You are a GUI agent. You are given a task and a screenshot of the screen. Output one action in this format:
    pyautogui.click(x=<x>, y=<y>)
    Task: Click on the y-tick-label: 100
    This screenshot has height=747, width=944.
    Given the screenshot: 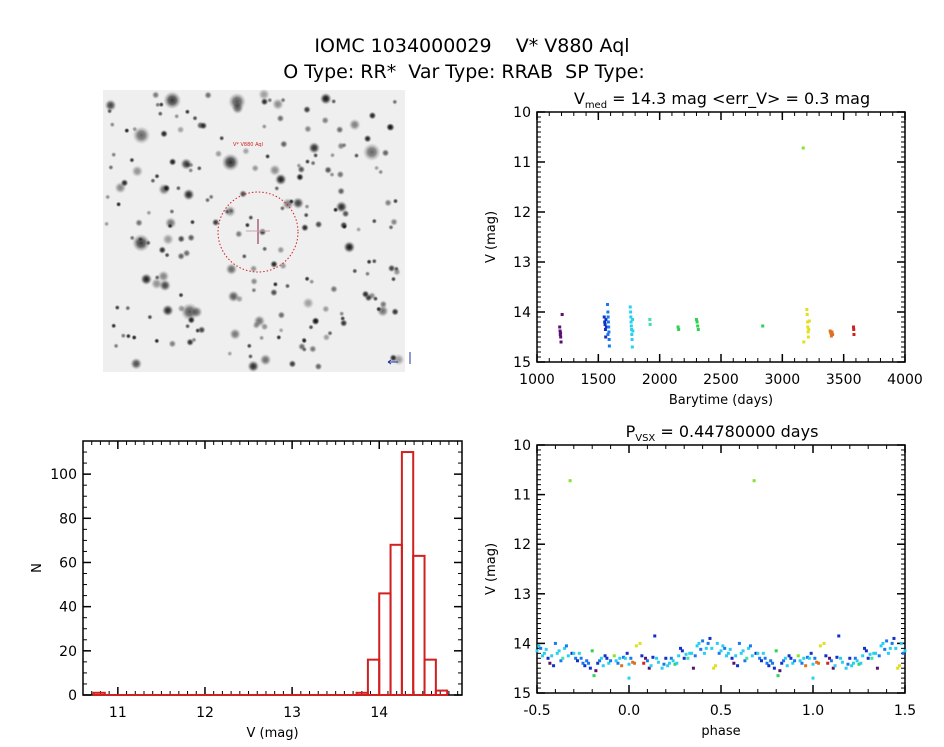 What is the action you would take?
    pyautogui.click(x=63, y=475)
    